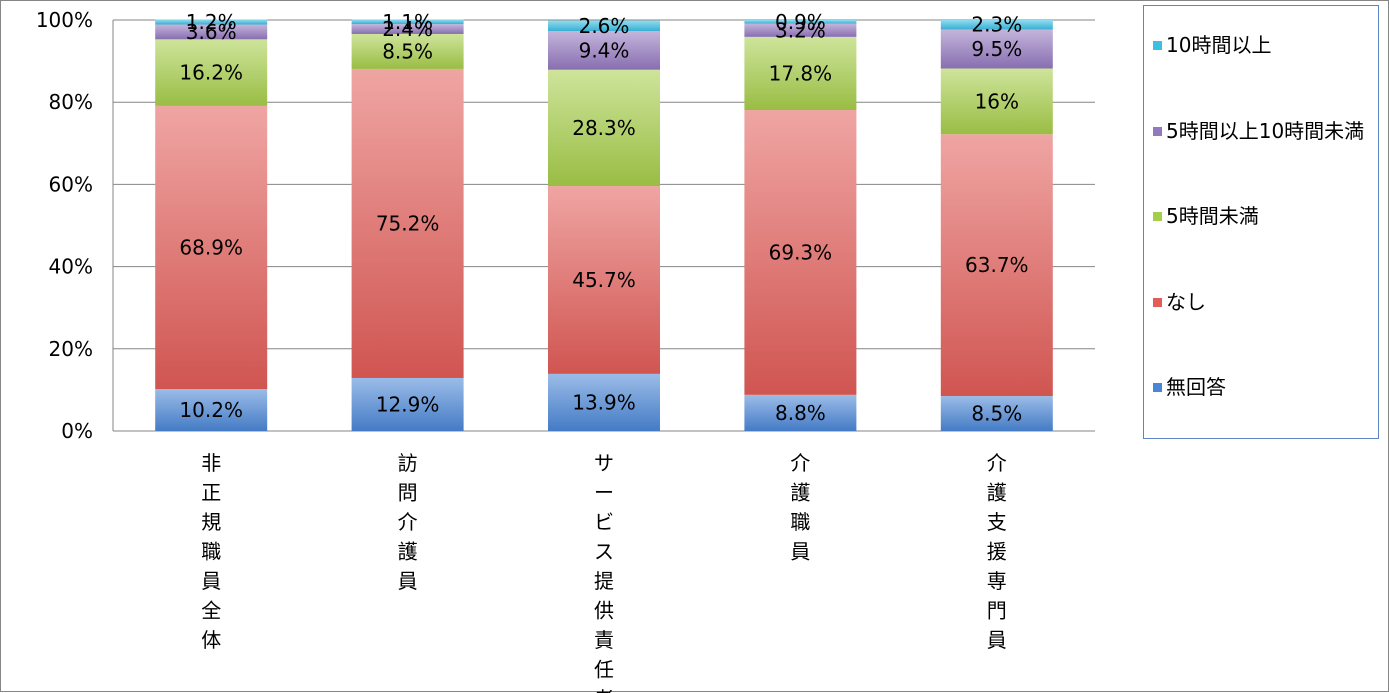 The height and width of the screenshot is (693, 1389). I want to click on data-label: 17.8%, so click(801, 73).